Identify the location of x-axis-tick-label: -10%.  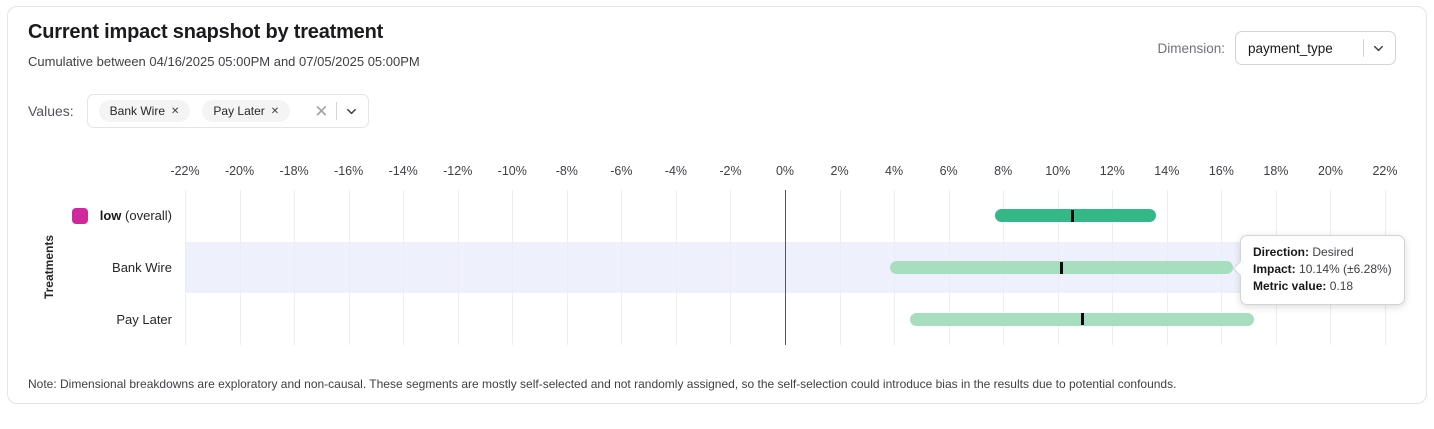
(512, 171).